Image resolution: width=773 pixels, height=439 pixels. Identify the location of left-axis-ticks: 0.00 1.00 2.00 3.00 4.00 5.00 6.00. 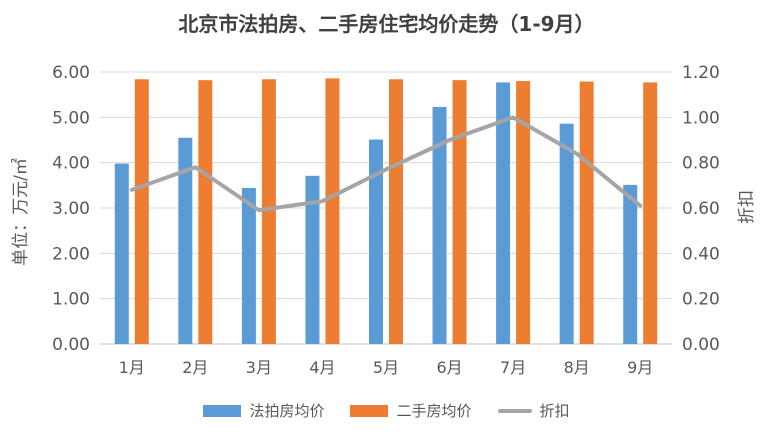
(71, 209).